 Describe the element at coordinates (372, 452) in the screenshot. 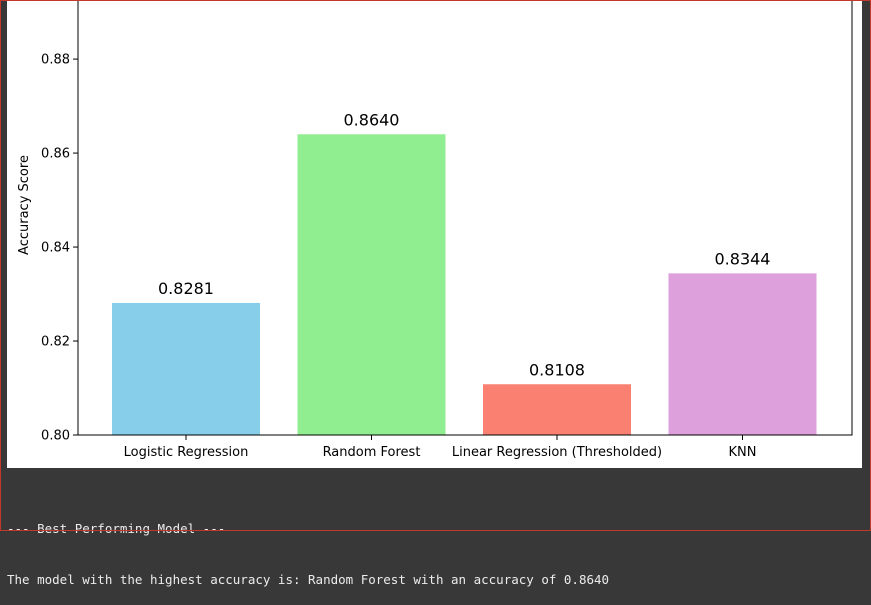

I see `x-tick-label: Random Forest` at that location.